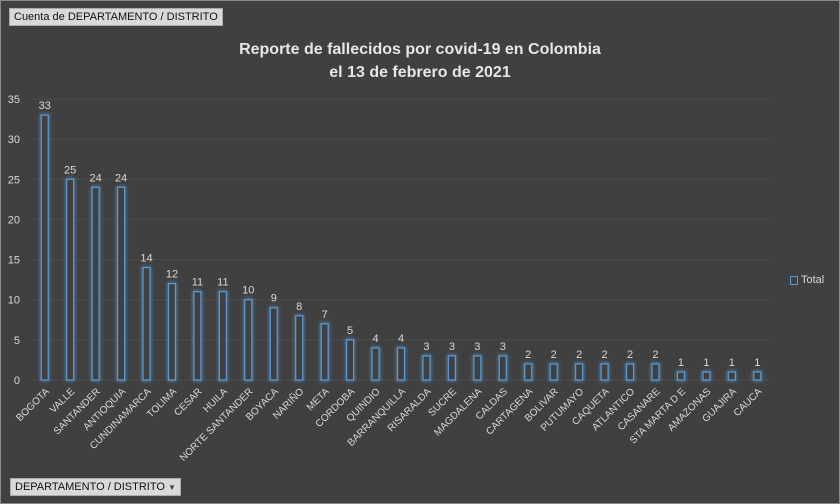 Image resolution: width=840 pixels, height=504 pixels. Describe the element at coordinates (248, 291) in the screenshot. I see `data-label: 10` at that location.